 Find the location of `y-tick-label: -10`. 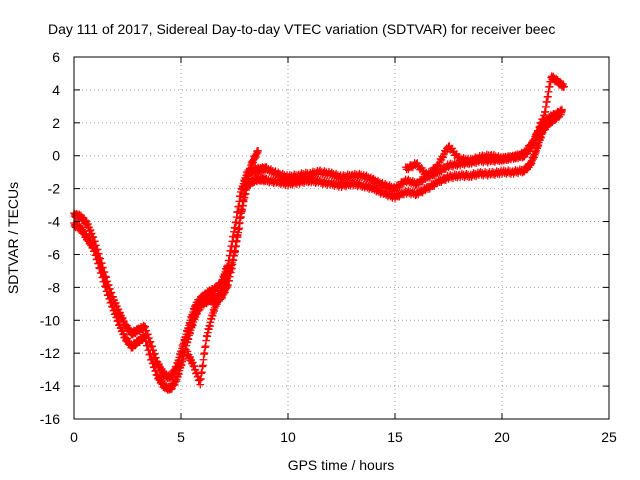

y-tick-label: -10 is located at coordinates (50, 320).